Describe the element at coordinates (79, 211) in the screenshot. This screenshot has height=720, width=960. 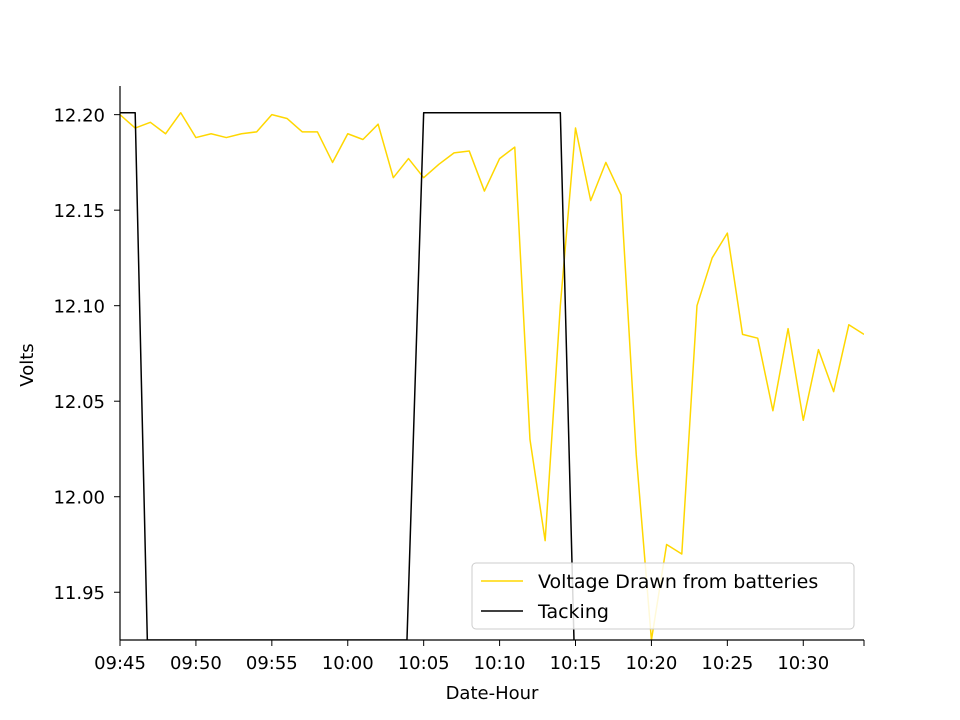
I see `y-tick-label: 12.15` at that location.